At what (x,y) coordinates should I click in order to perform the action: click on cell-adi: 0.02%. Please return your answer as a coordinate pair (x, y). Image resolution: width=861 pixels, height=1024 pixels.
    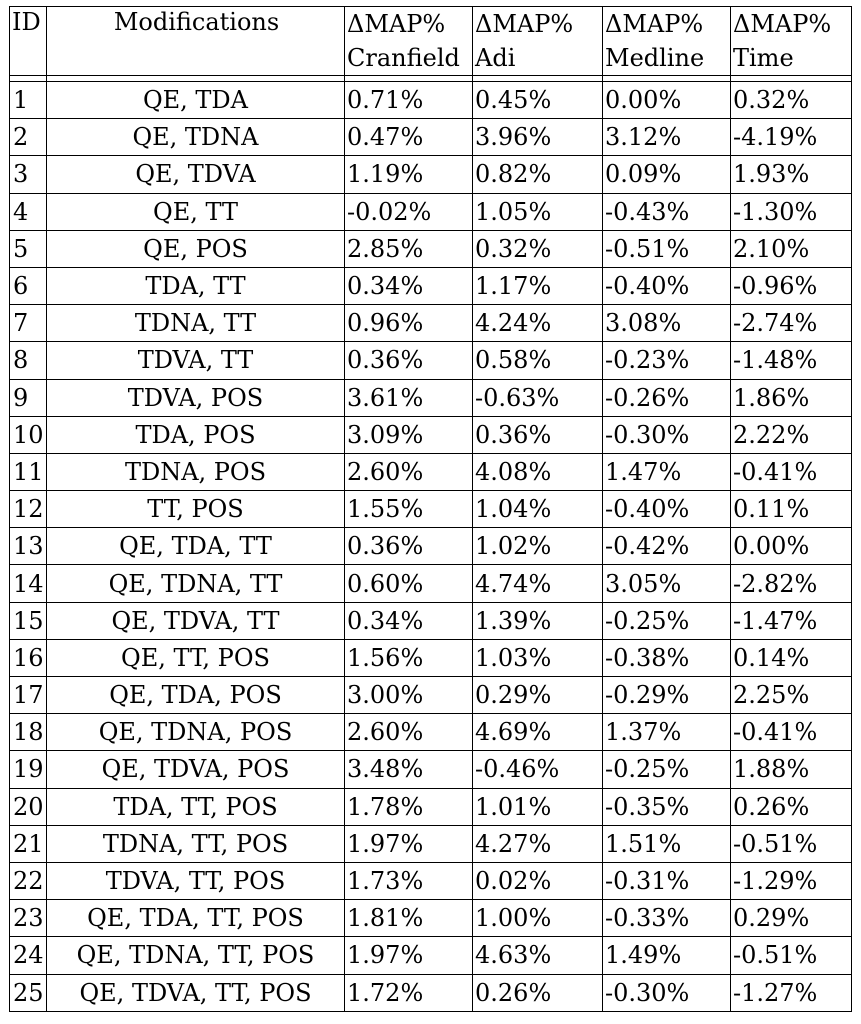
    Looking at the image, I should click on (537, 881).